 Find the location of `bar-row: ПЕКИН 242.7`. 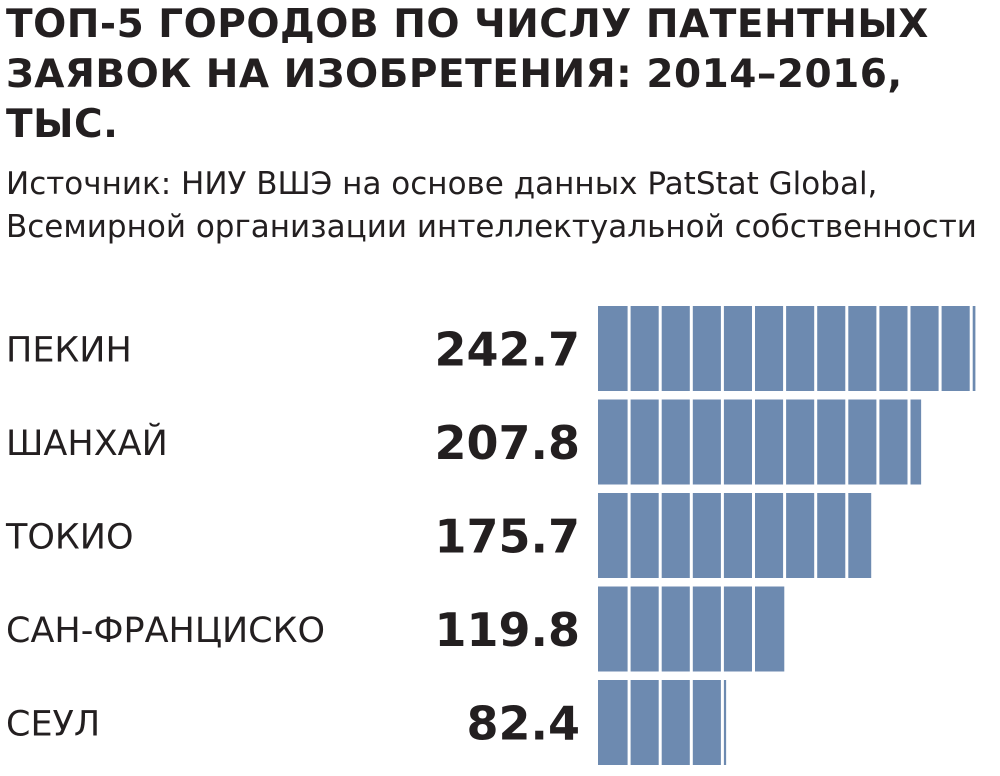

bar-row: ПЕКИН 242.7 is located at coordinates (491, 348).